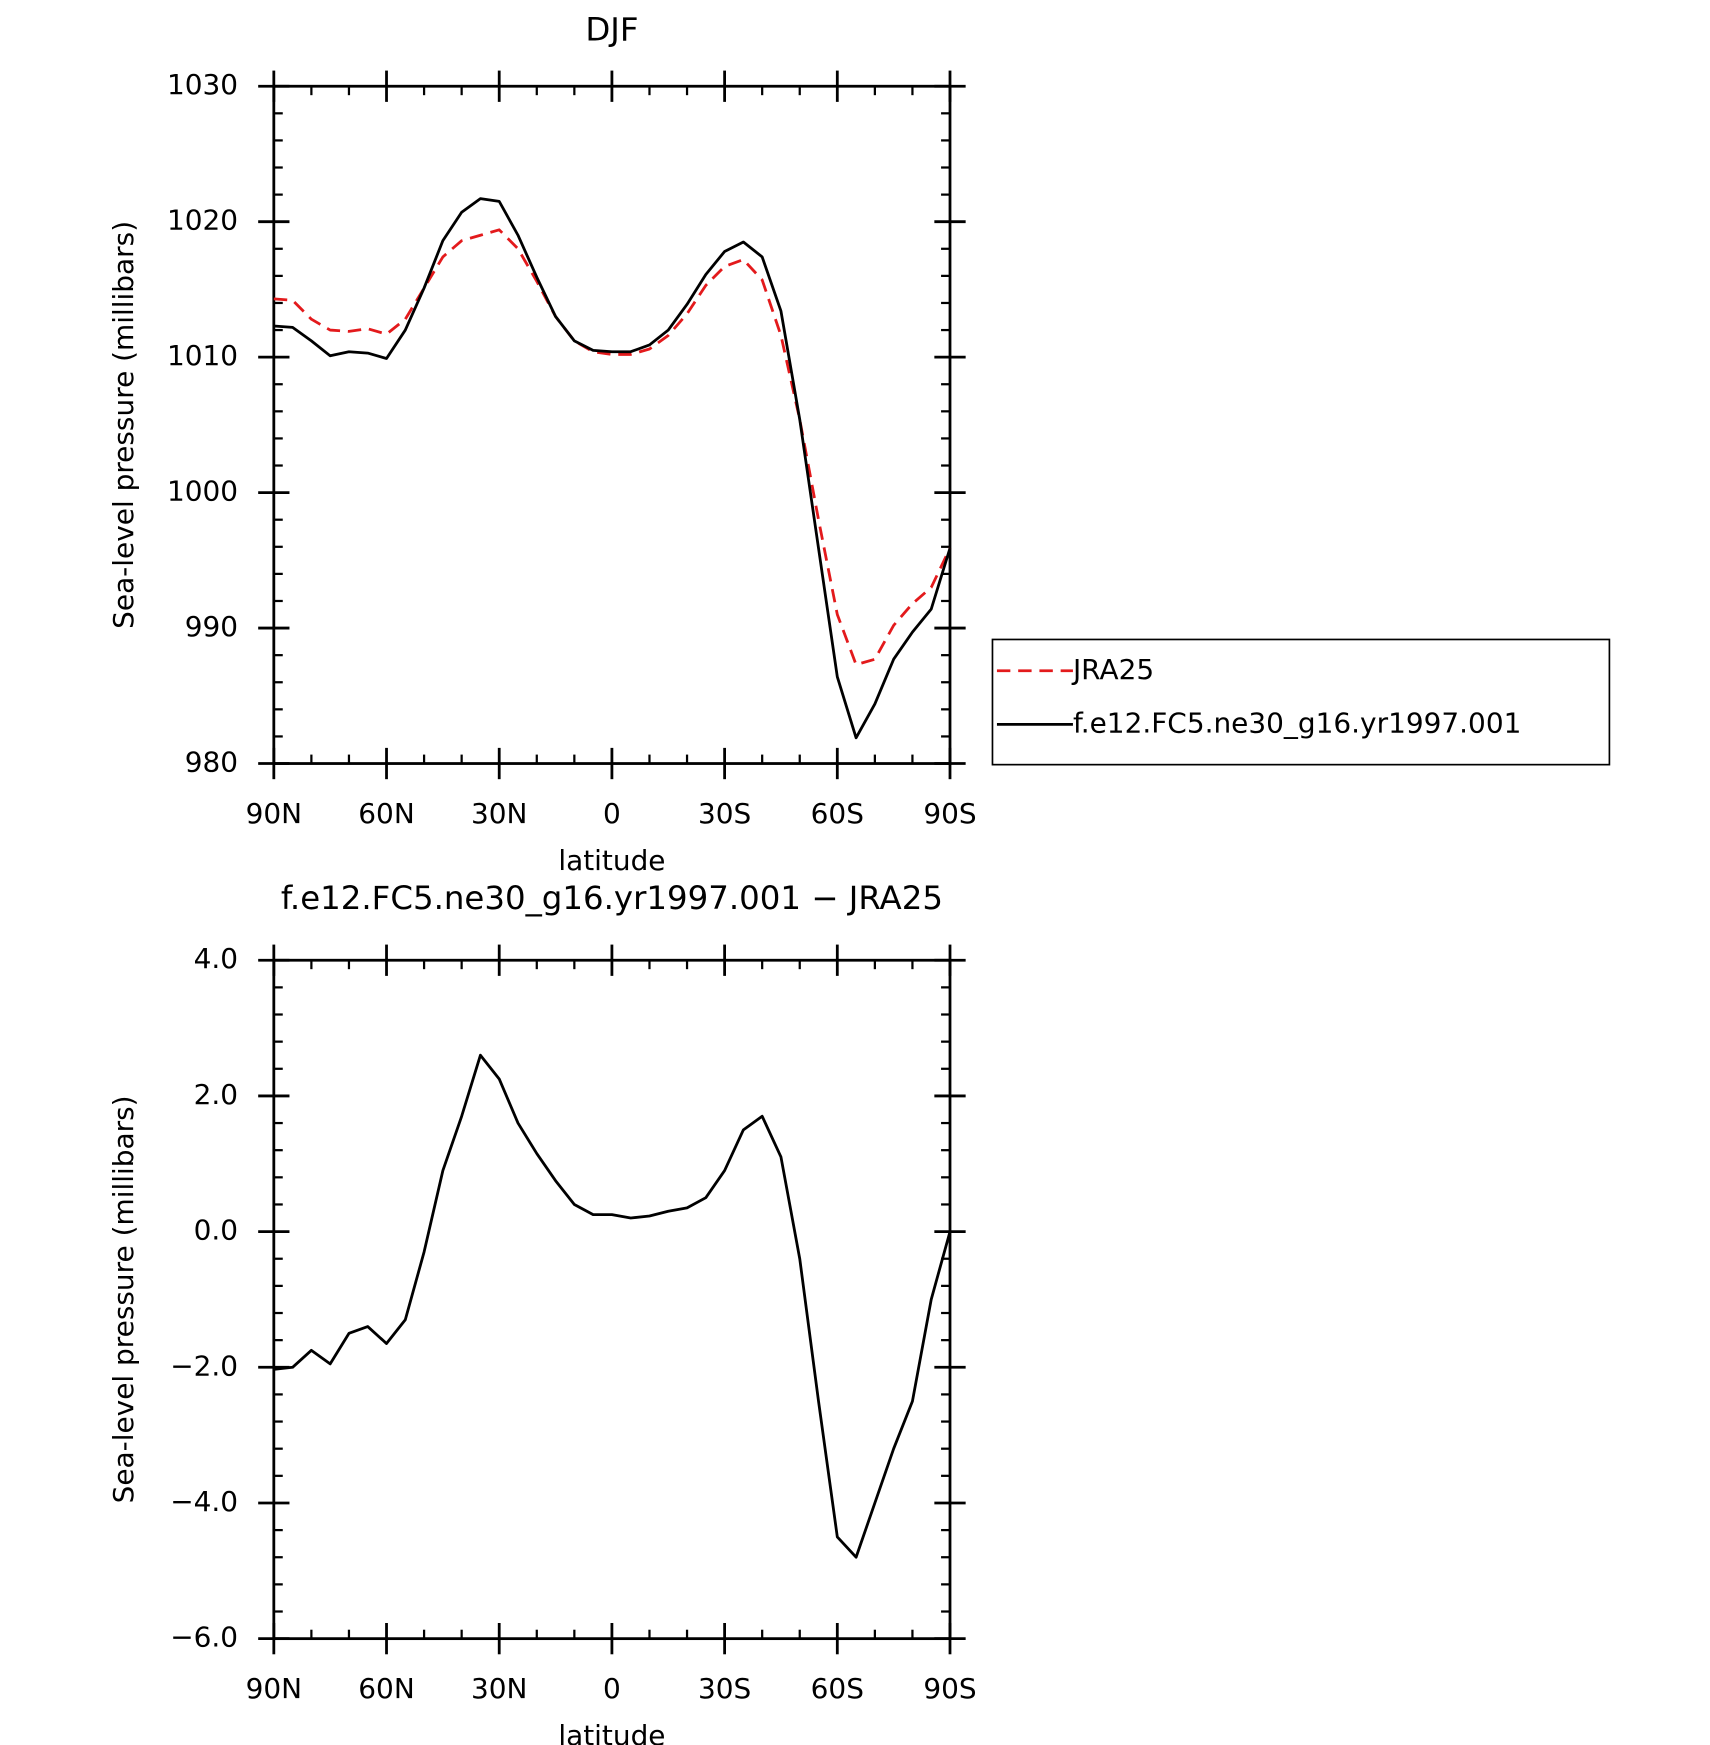 This screenshot has width=1710, height=1745. Describe the element at coordinates (612, 898) in the screenshot. I see `chart-title: f.e12.FC5.ne30_g16.yr1997.001 − JRA25` at that location.